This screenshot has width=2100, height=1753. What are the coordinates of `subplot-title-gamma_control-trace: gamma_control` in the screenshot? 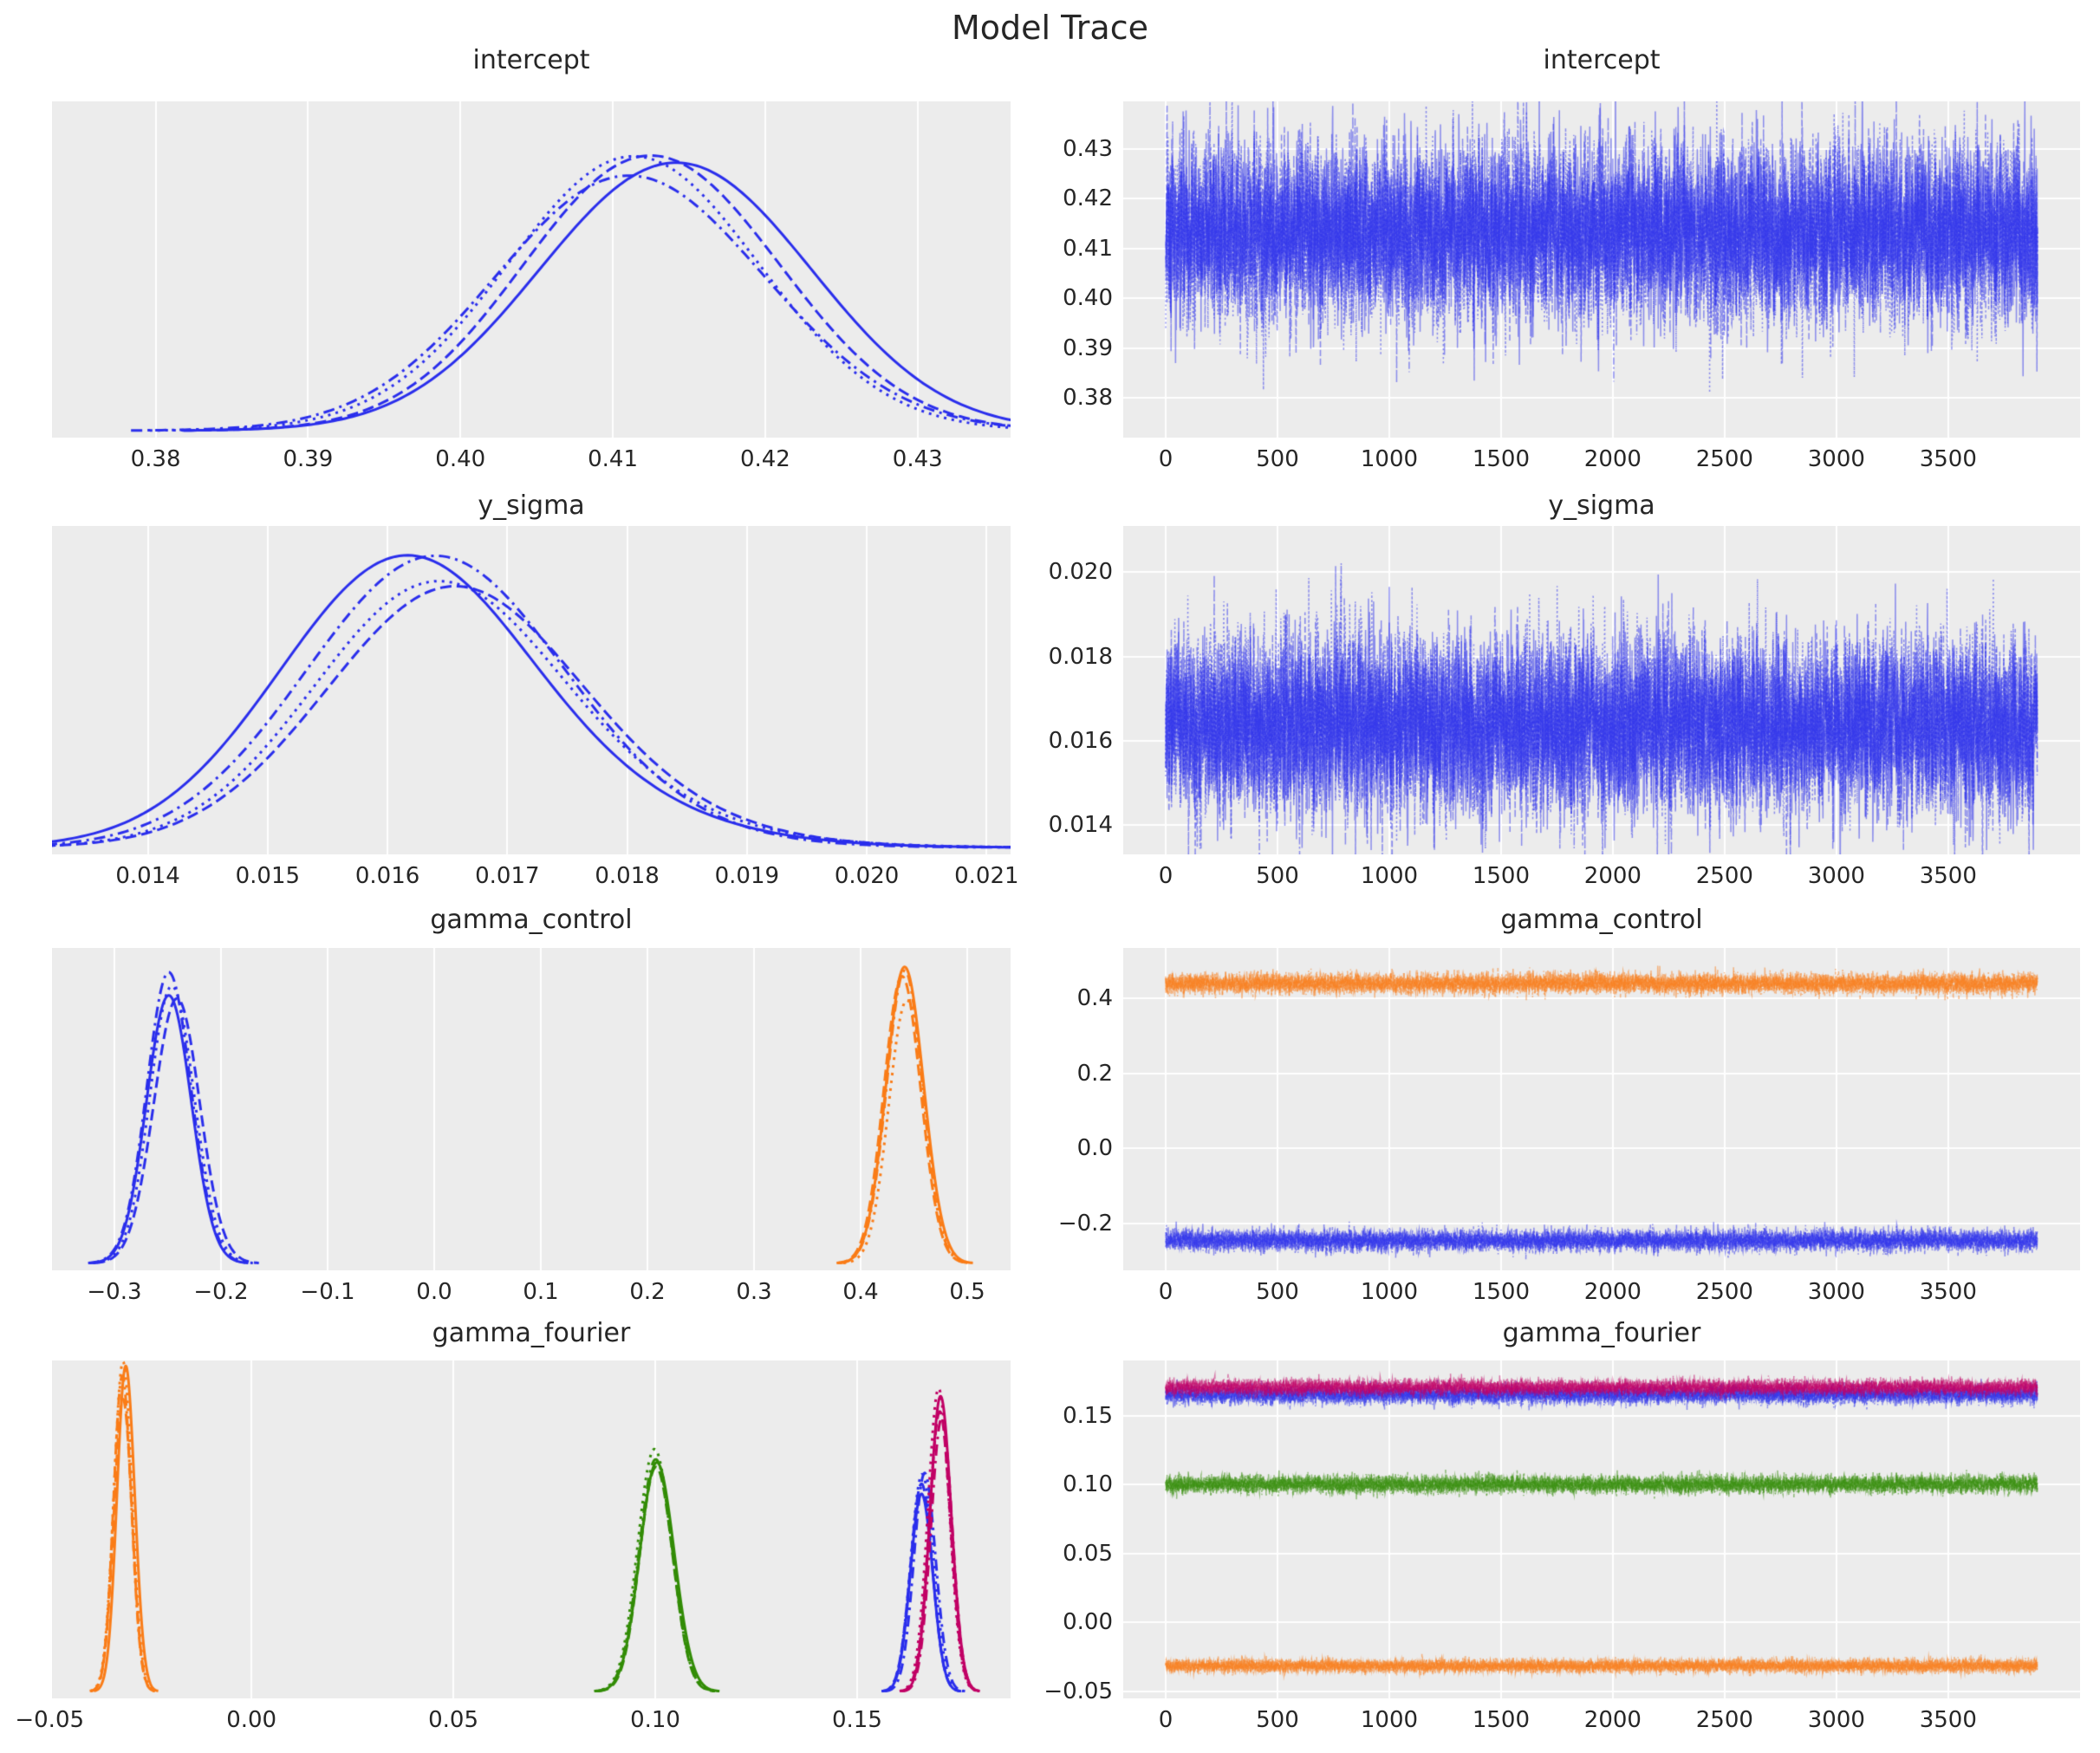 It's located at (1601, 920).